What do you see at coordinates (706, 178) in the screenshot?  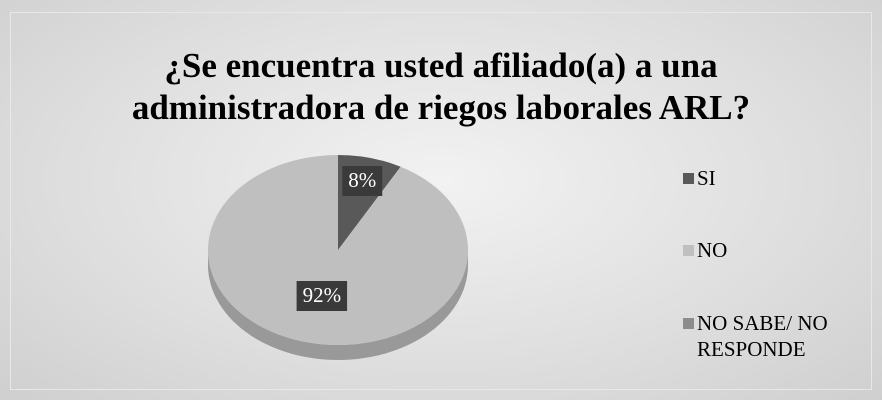 I see `legend-label: SI` at bounding box center [706, 178].